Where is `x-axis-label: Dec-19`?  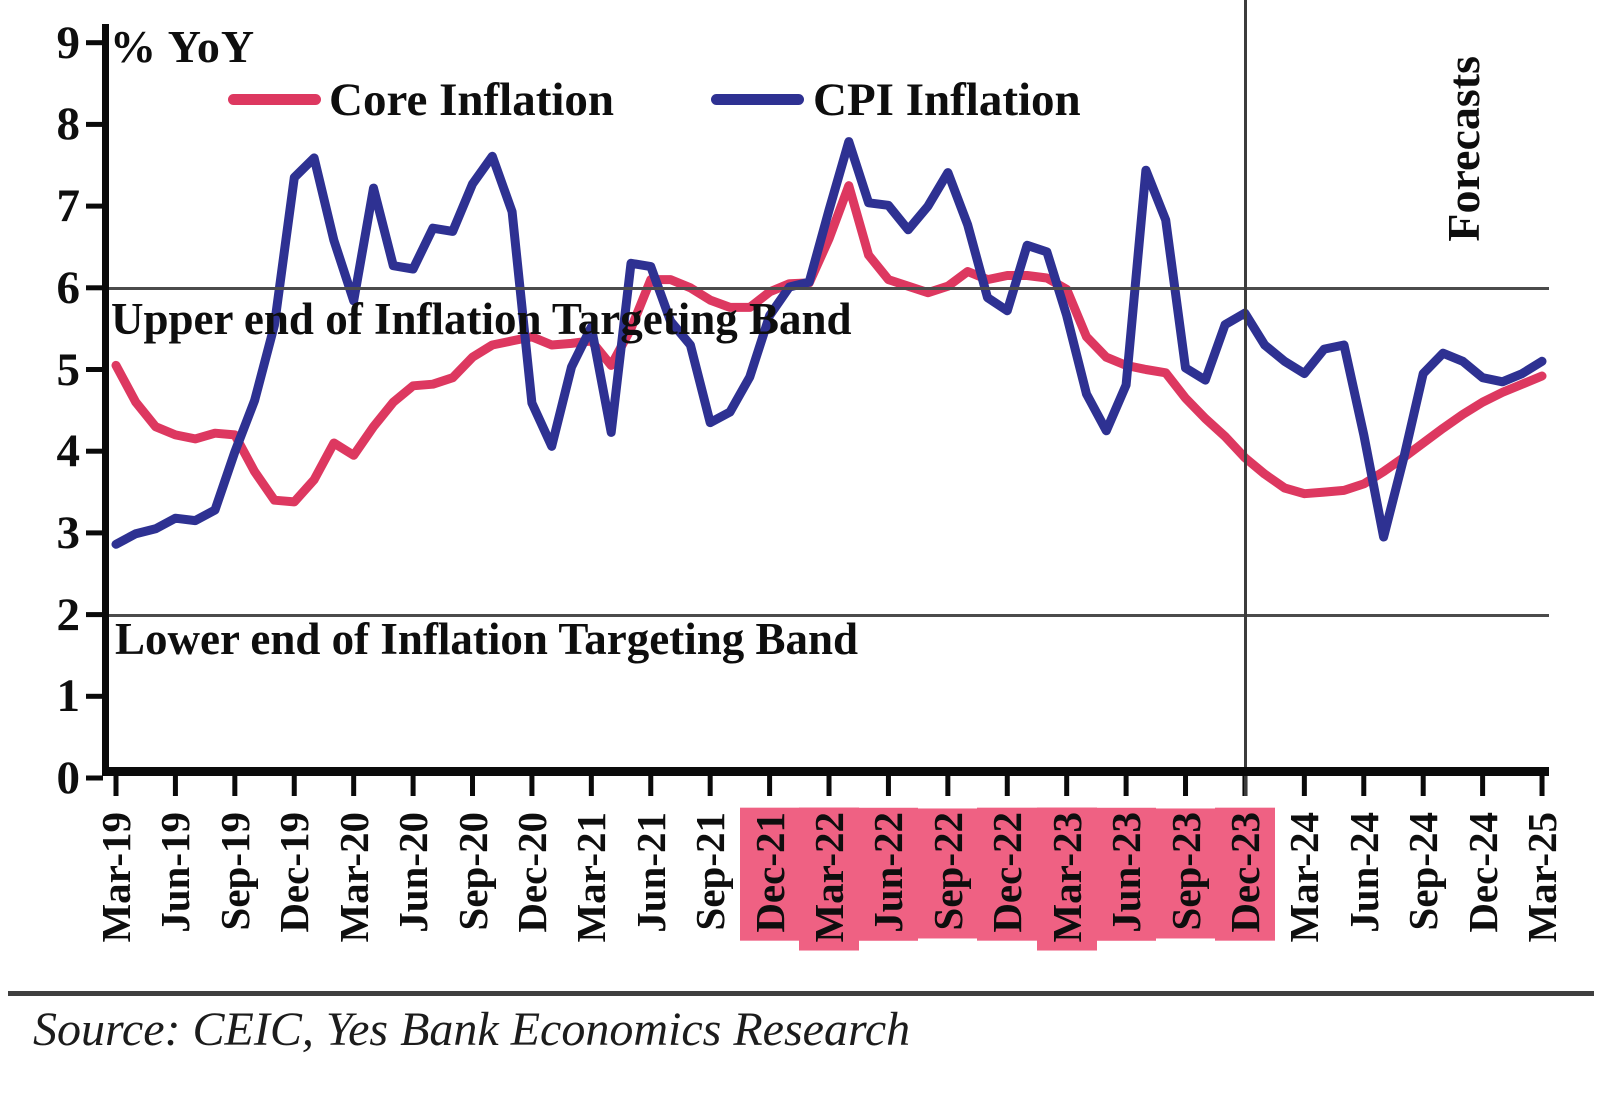
x-axis-label: Dec-19 is located at coordinates (294, 872).